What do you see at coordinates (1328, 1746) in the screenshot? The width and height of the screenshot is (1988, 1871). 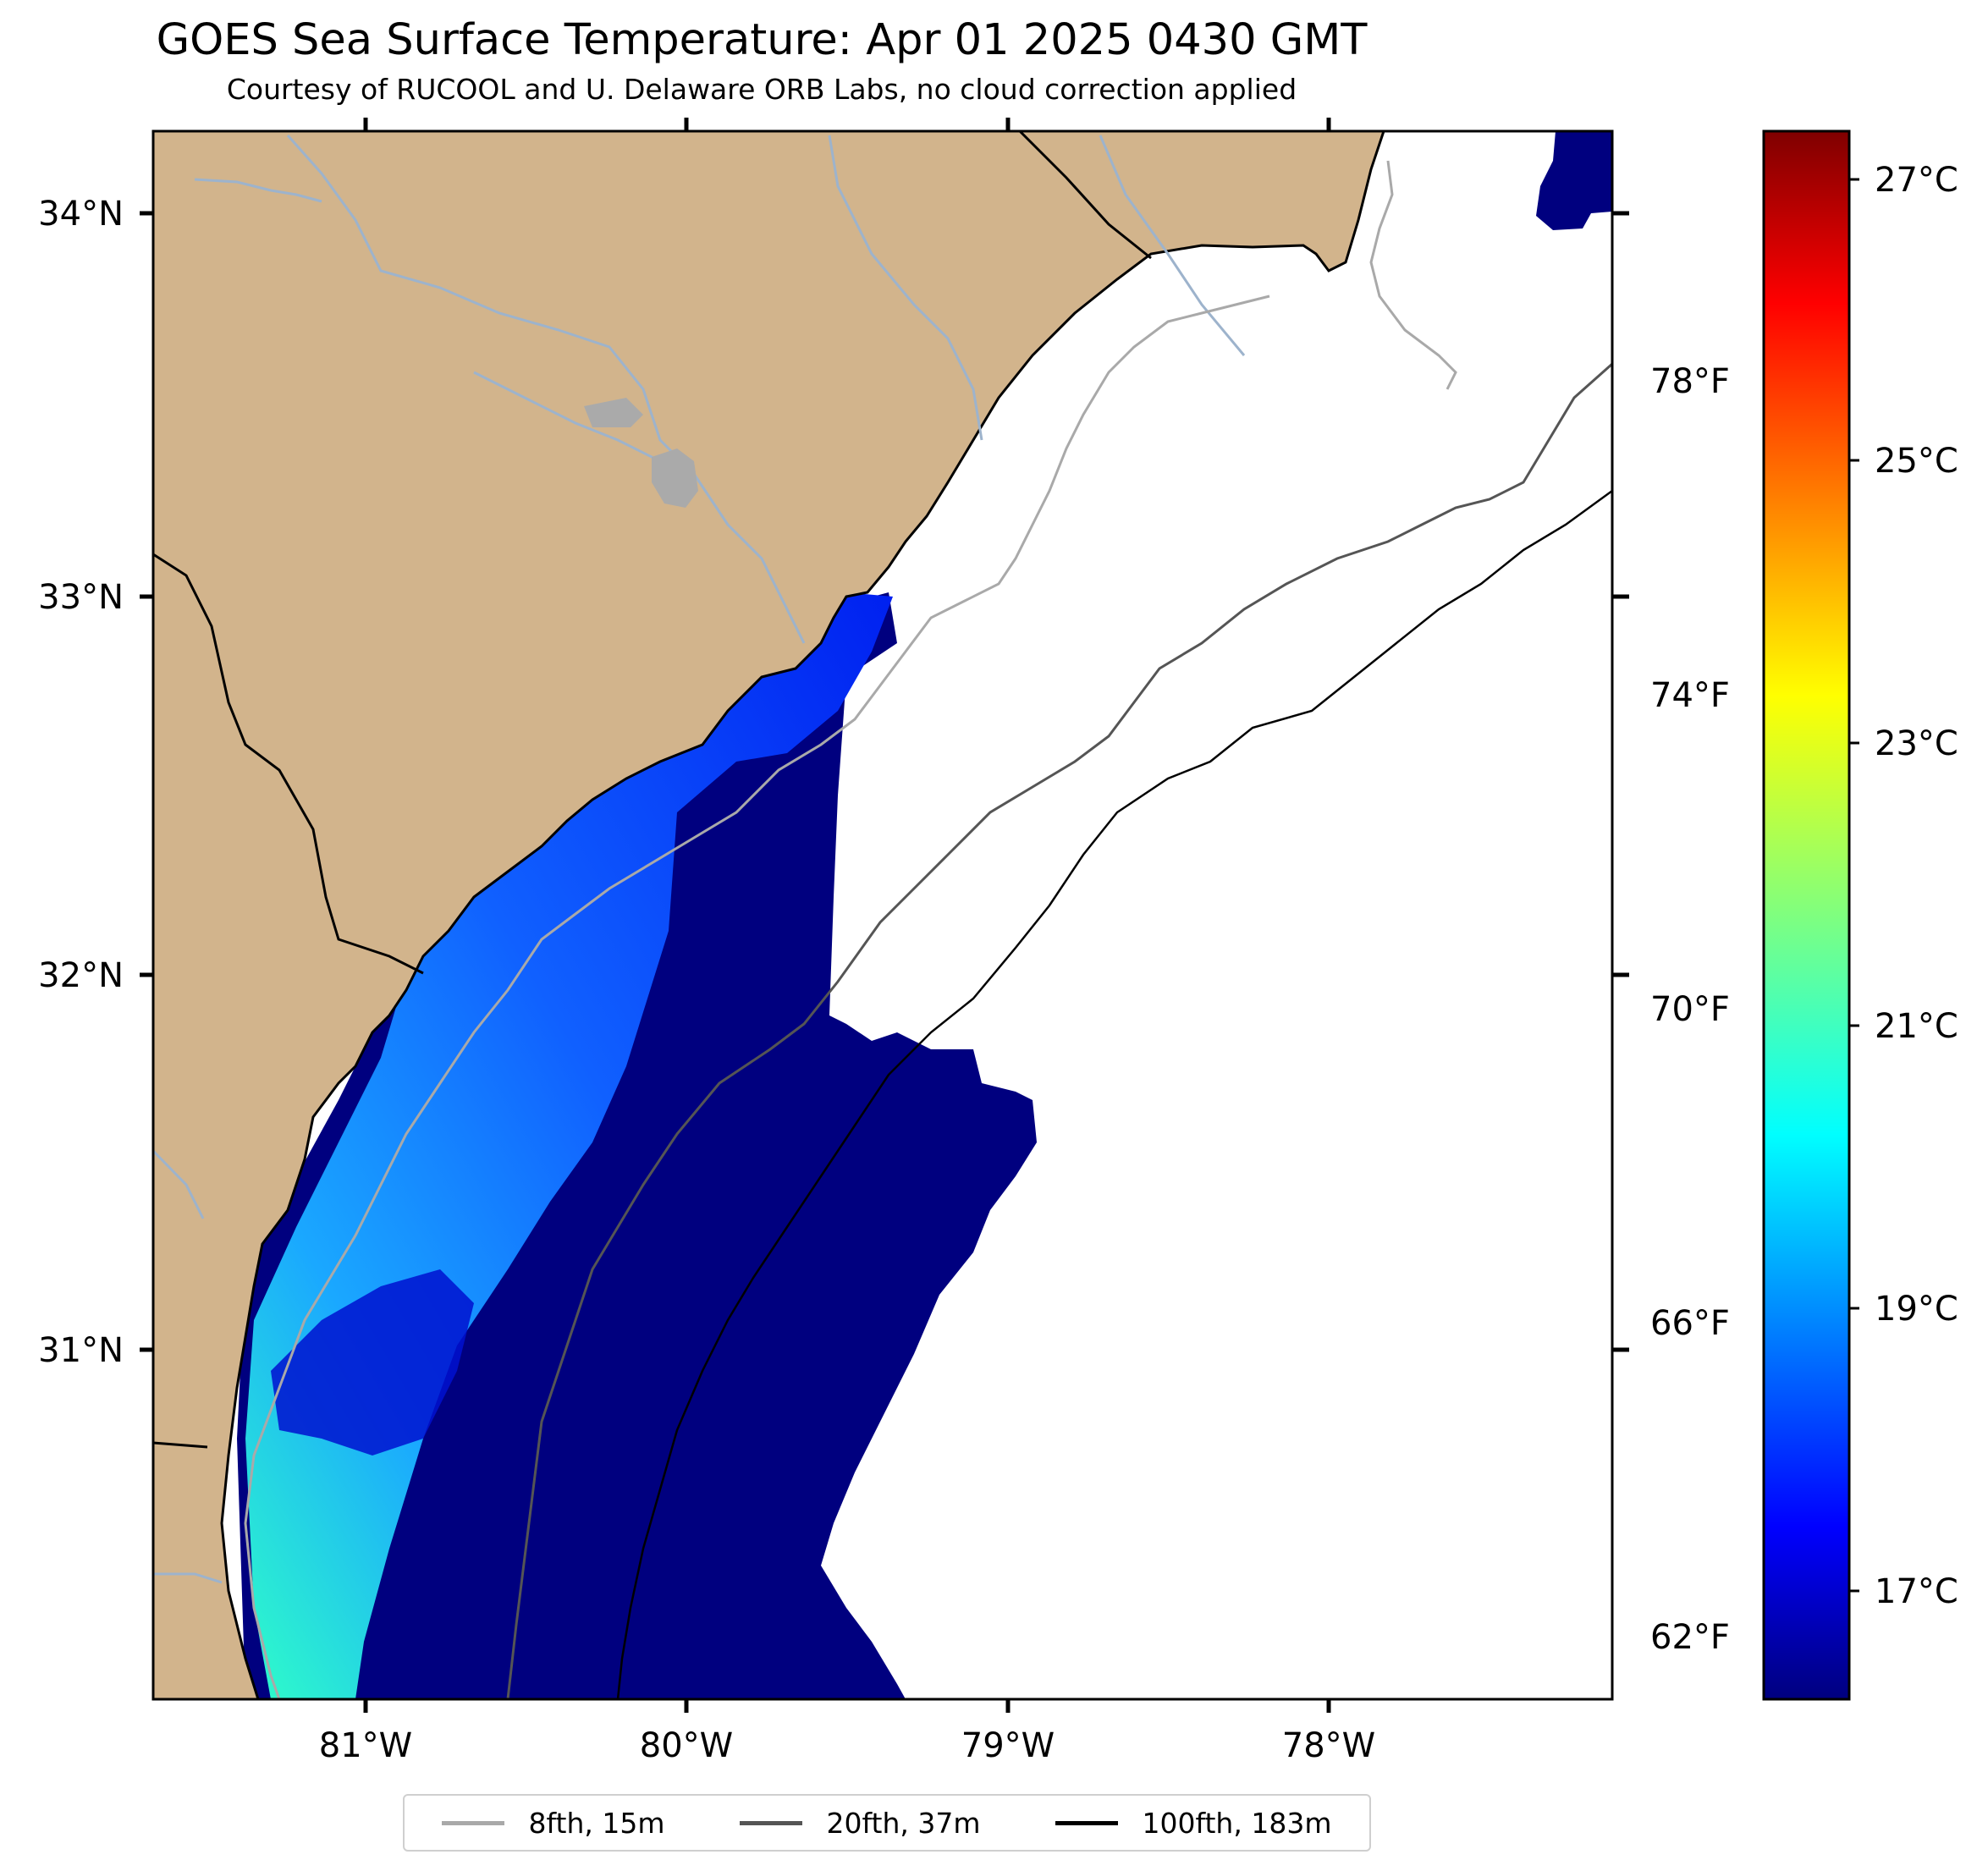 I see `lon-tick-78w: 78°W` at bounding box center [1328, 1746].